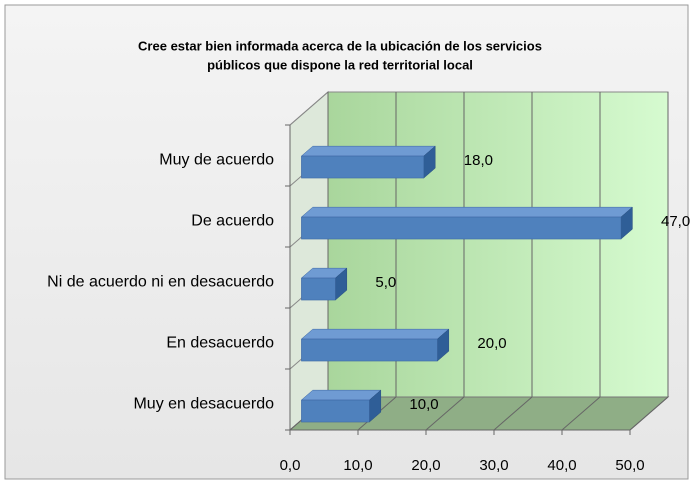 The width and height of the screenshot is (693, 484). I want to click on y-tick-label: En desacuerdo, so click(220, 343).